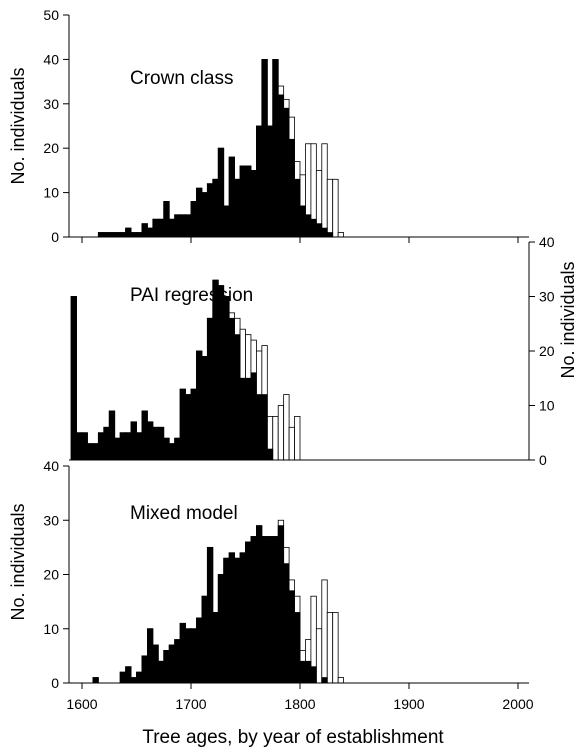 The width and height of the screenshot is (586, 753). I want to click on y-tick-label-panel1-40: 40, so click(547, 242).